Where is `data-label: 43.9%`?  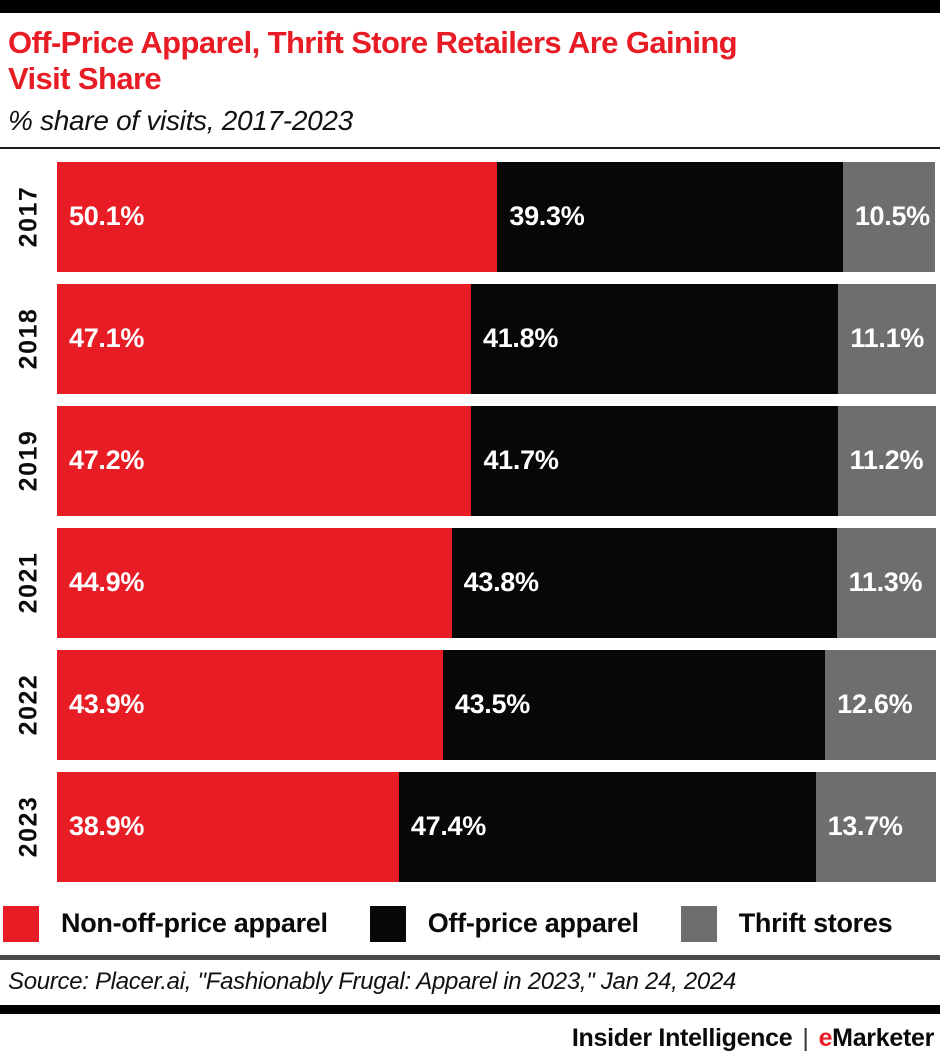 data-label: 43.9% is located at coordinates (107, 704).